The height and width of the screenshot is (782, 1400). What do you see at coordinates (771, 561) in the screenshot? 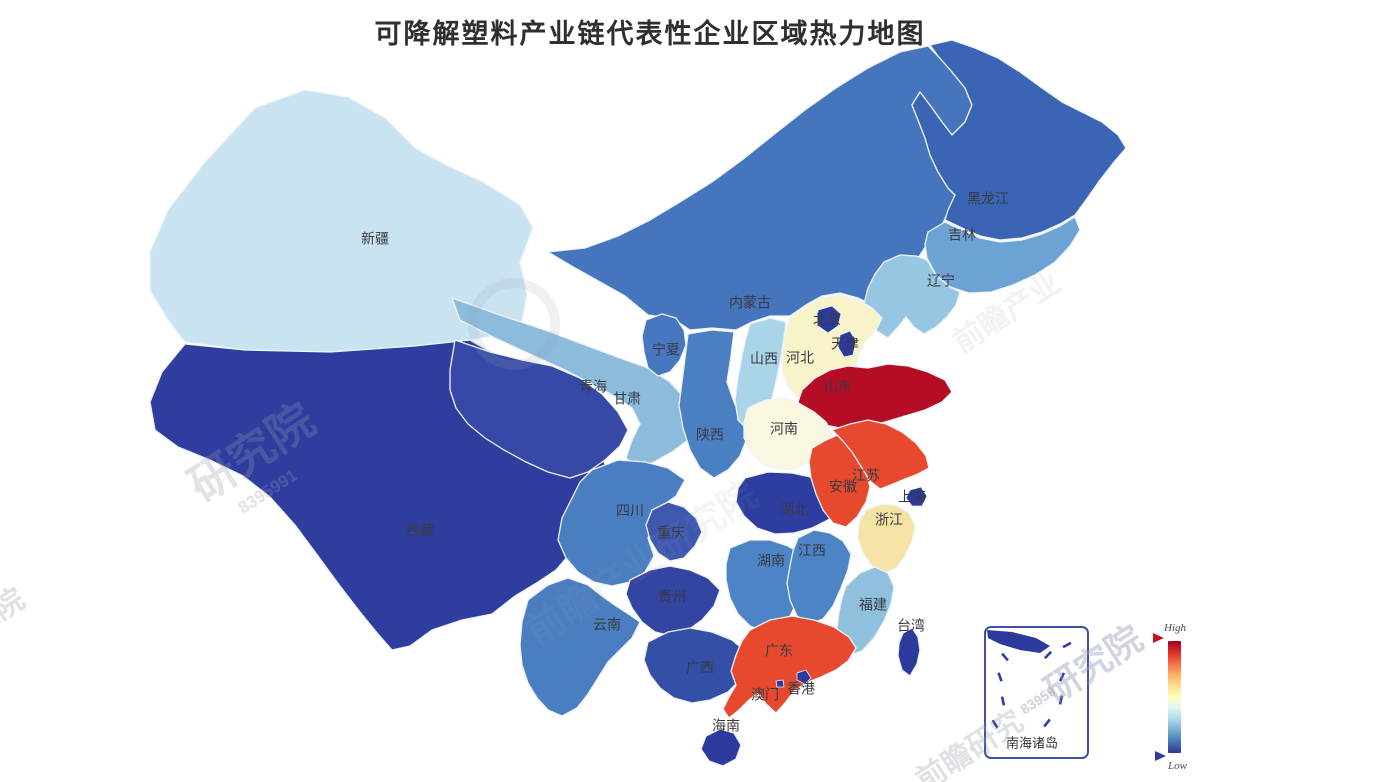
I see `province-label-hunan: 湖南` at bounding box center [771, 561].